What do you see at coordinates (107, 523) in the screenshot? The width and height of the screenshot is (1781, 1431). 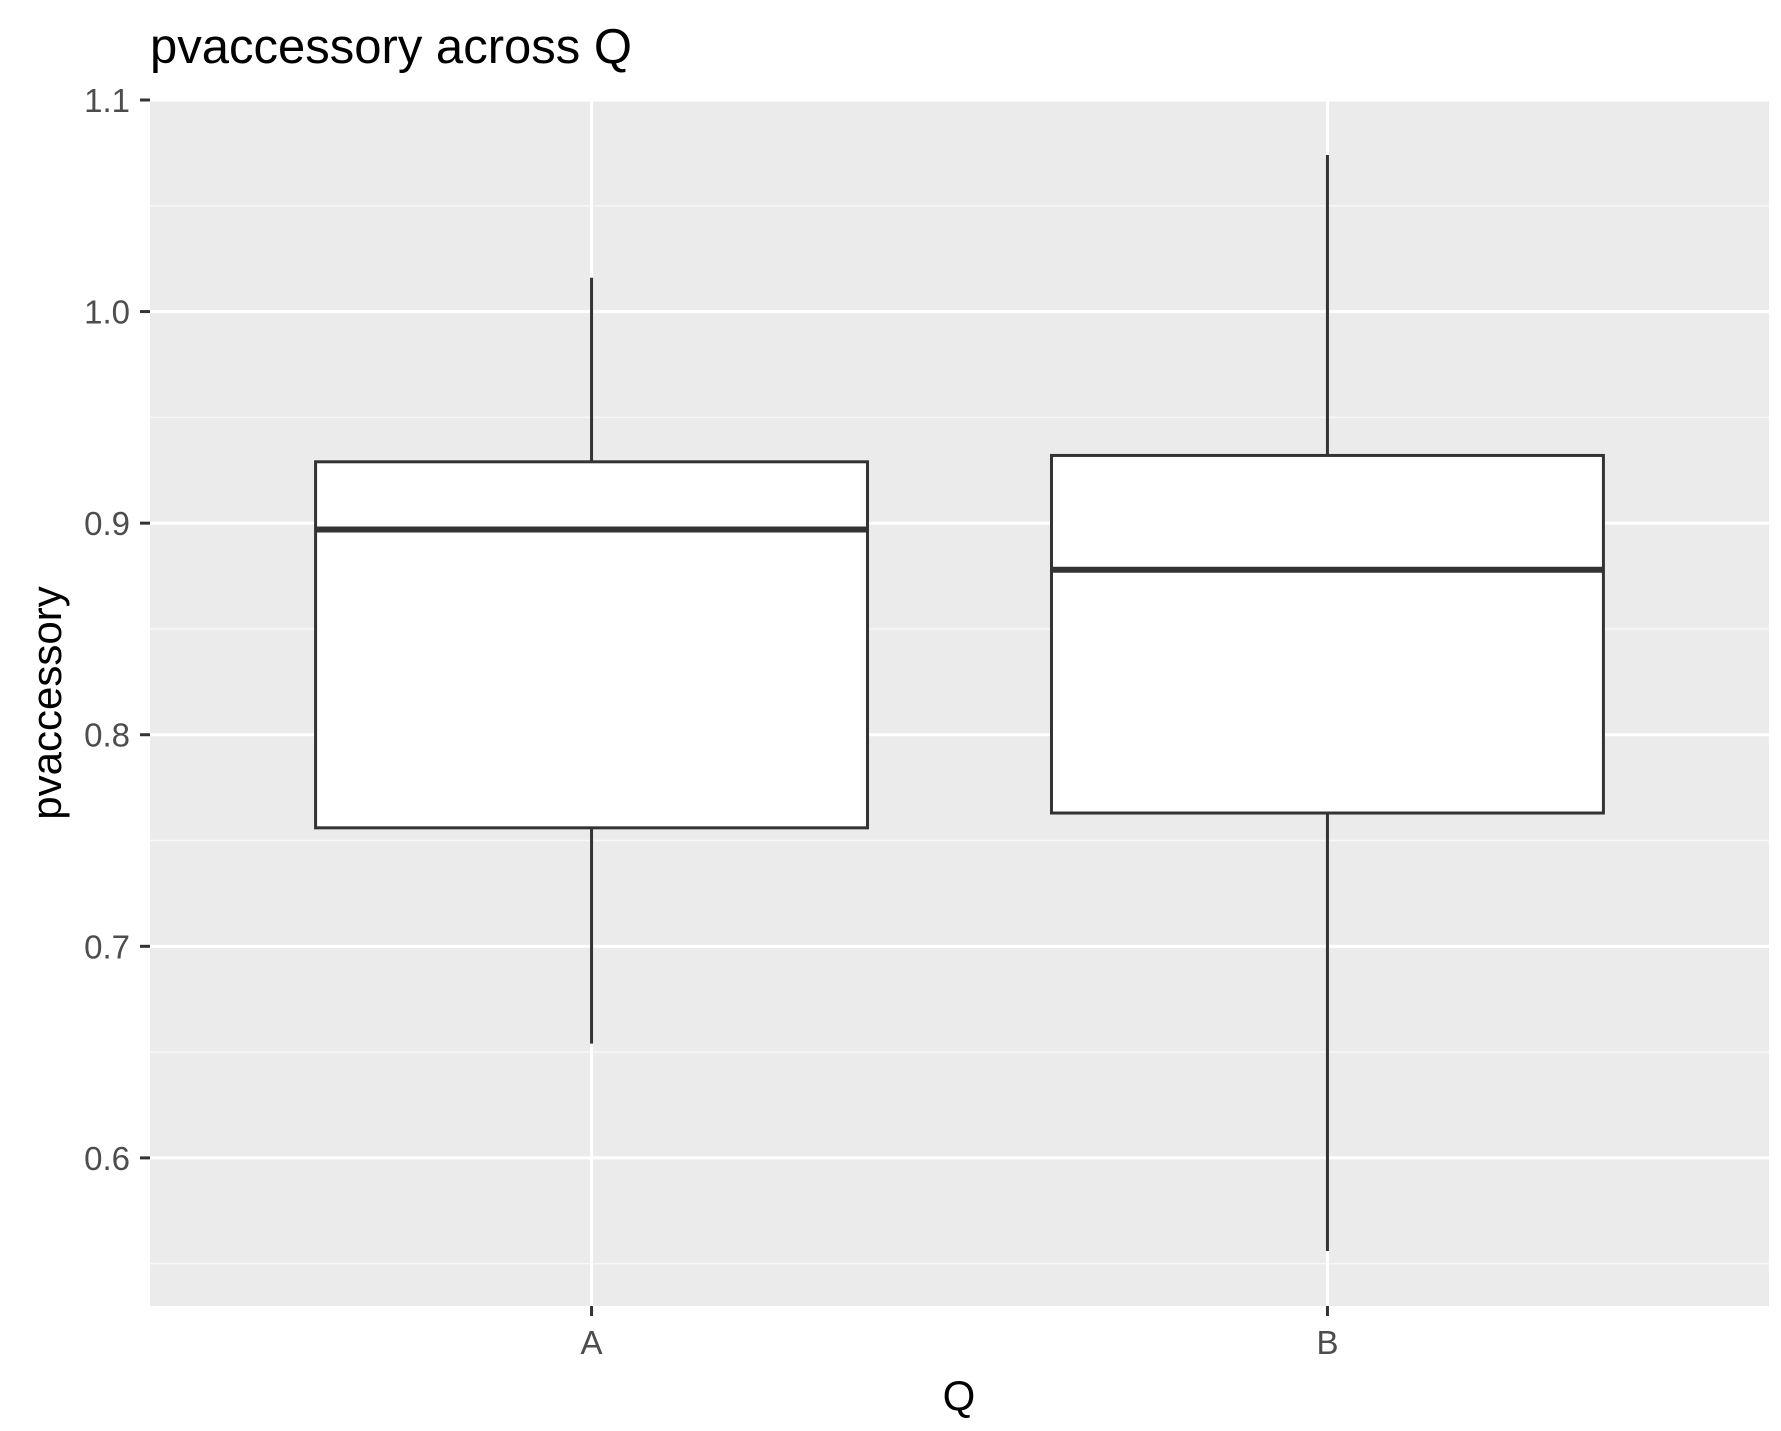 I see `y-tick-label: 0.9` at bounding box center [107, 523].